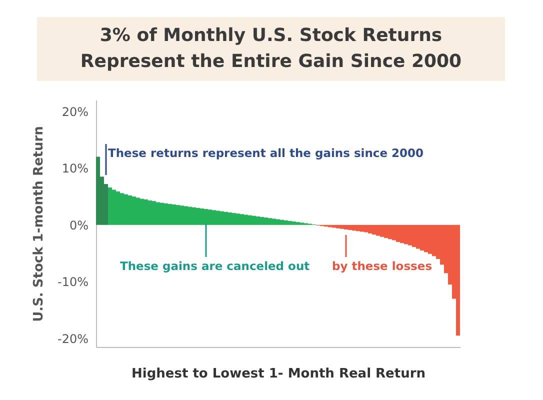  Describe the element at coordinates (278, 374) in the screenshot. I see `x-axis-title: Highest to Lowest 1- Month Real Return` at that location.